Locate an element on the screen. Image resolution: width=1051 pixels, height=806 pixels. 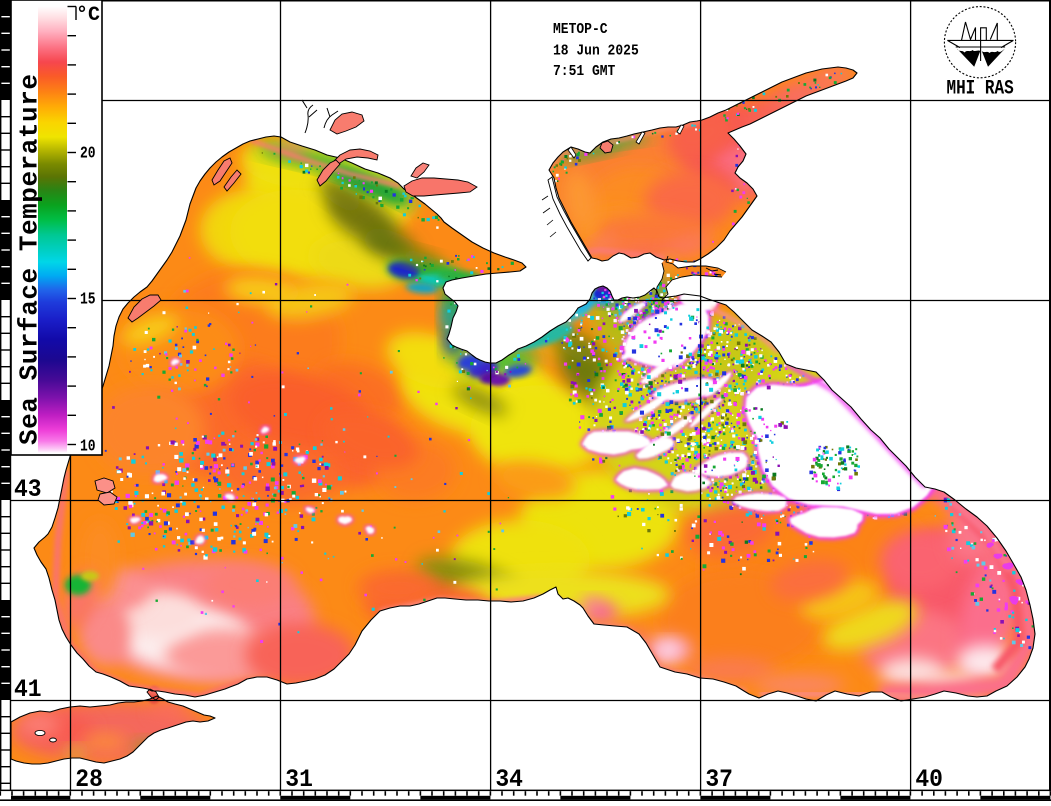
svg-text: 15 is located at coordinates (88, 300).